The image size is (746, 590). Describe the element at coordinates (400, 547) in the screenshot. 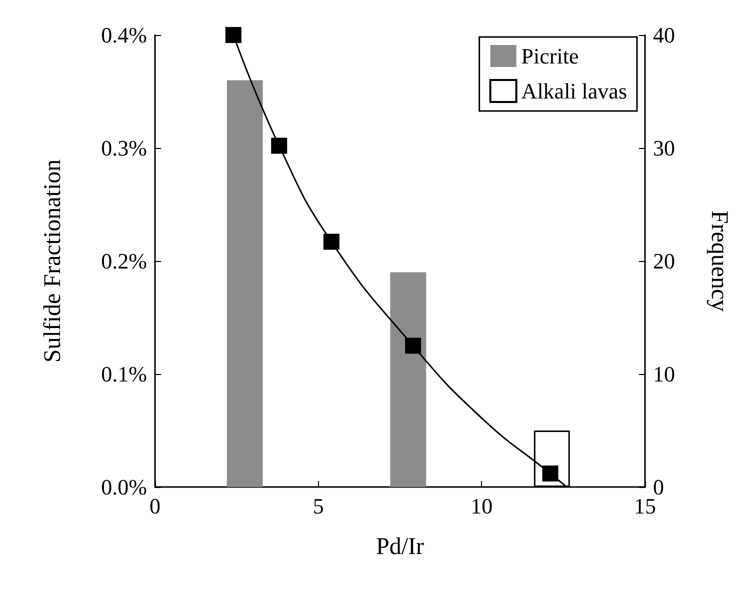

I see `x-axis-title: Pd/Ir` at that location.